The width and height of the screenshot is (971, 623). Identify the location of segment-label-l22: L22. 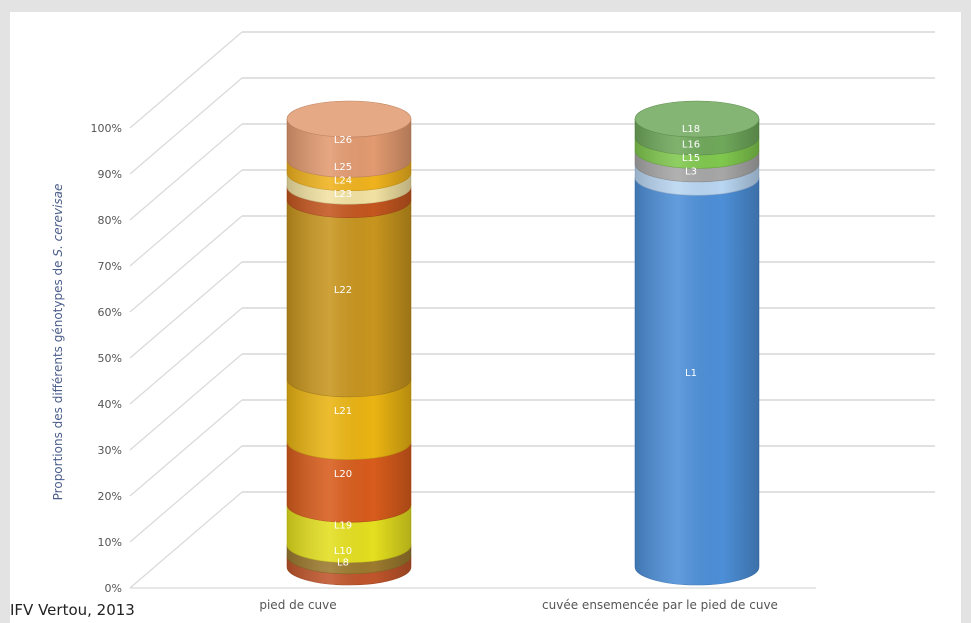
(343, 290).